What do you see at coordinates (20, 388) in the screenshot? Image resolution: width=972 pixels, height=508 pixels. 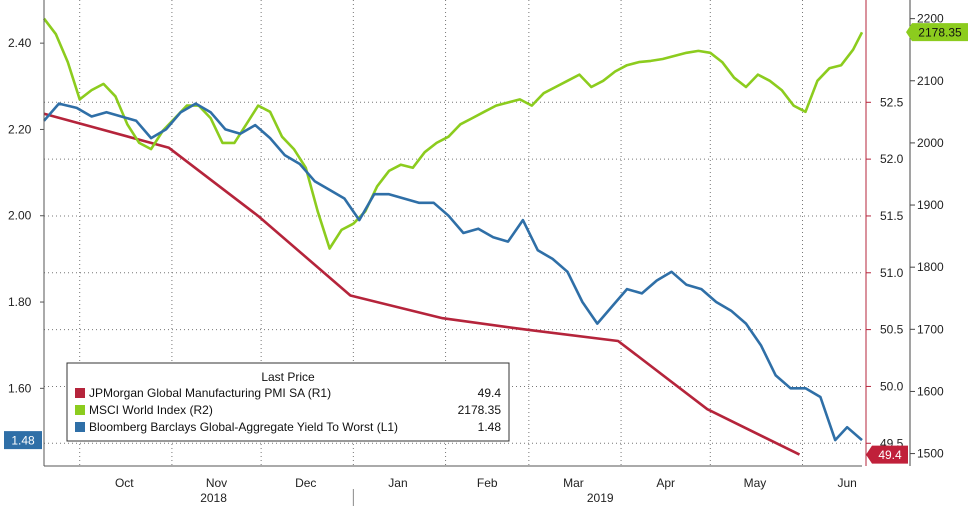 I see `l1-tick-label: 1.60` at bounding box center [20, 388].